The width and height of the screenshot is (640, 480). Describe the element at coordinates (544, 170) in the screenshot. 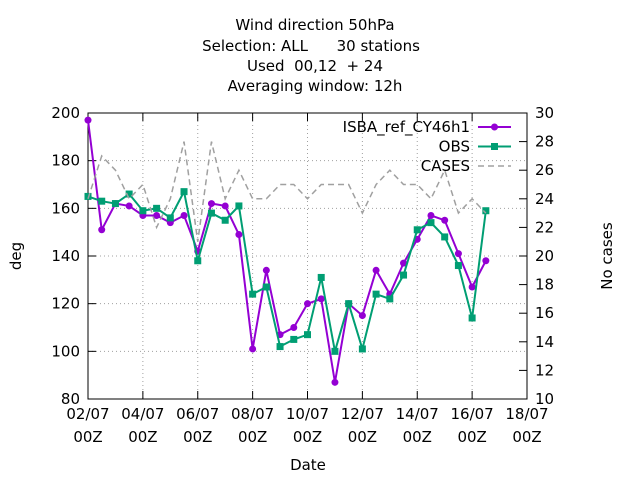

I see `y2-tick-label: 26` at that location.